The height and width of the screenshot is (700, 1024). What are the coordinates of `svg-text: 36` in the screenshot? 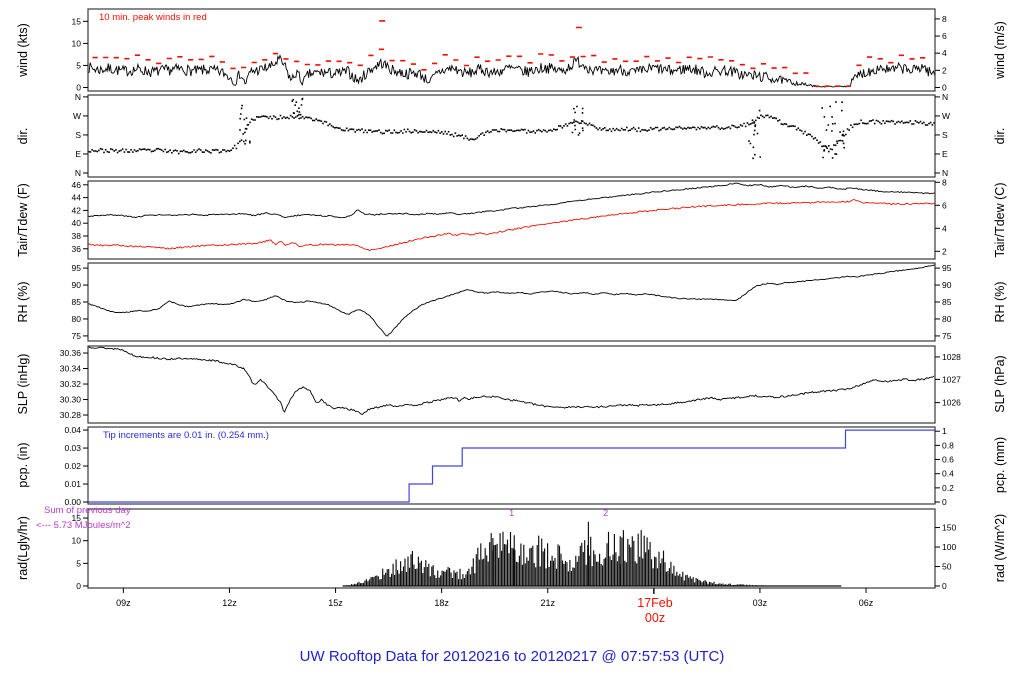 It's located at (77, 249).